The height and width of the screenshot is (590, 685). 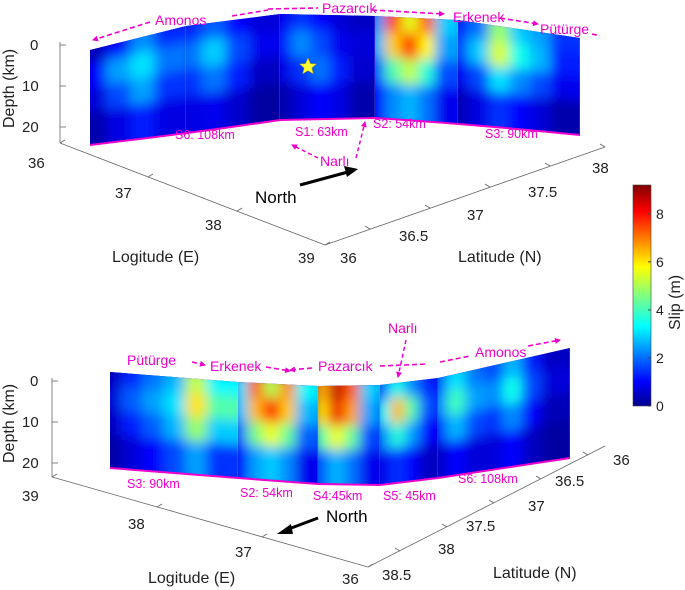 I want to click on upper-lon-ticks: 36 37 38 39, so click(x=171, y=211).